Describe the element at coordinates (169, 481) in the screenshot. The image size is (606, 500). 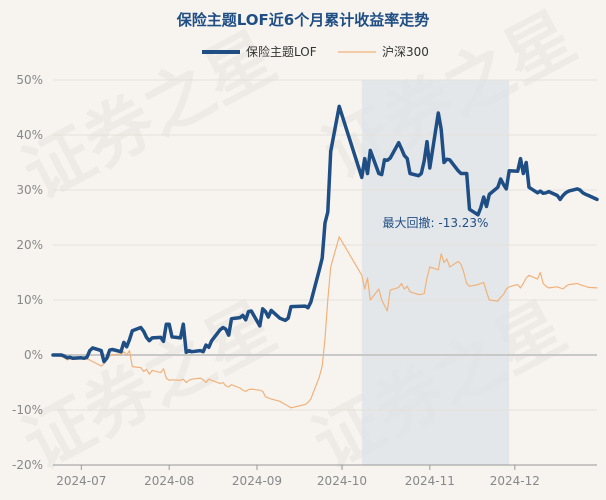
I see `x-tick-label: 2024-08` at that location.